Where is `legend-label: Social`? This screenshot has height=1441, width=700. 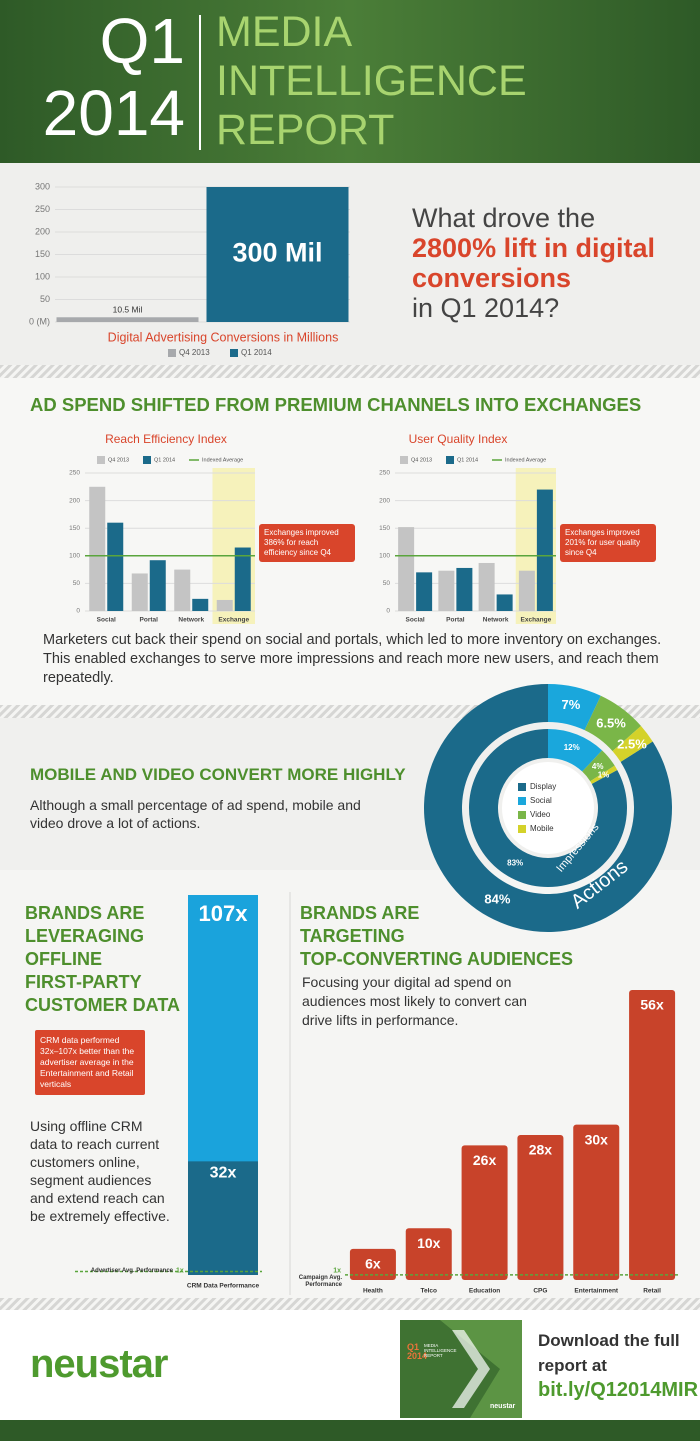 legend-label: Social is located at coordinates (541, 800).